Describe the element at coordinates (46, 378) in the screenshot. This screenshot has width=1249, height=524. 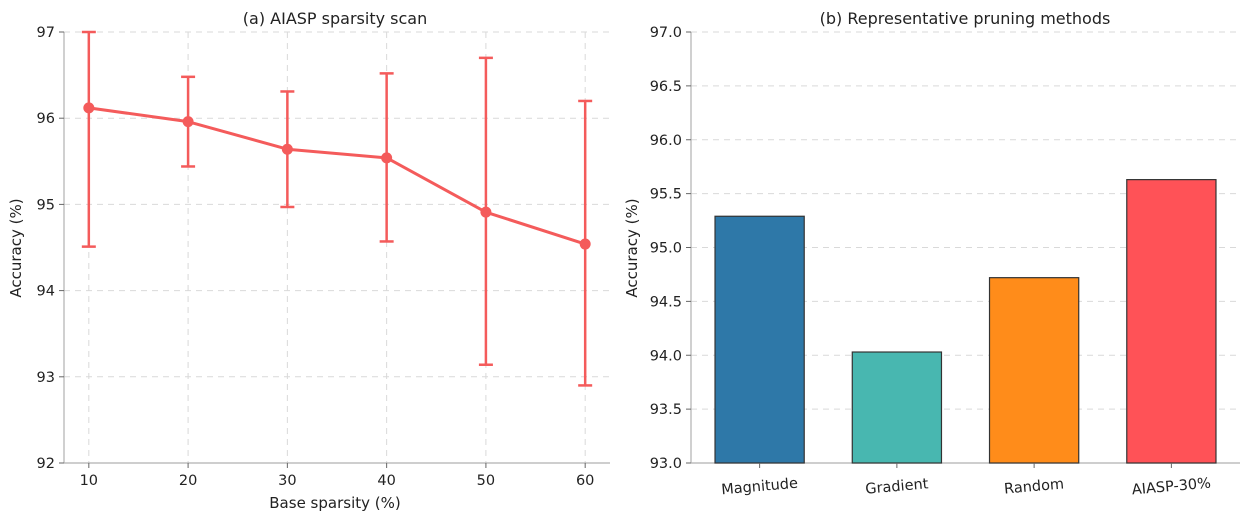
I see `chart-a-y-tick-label: 93` at that location.